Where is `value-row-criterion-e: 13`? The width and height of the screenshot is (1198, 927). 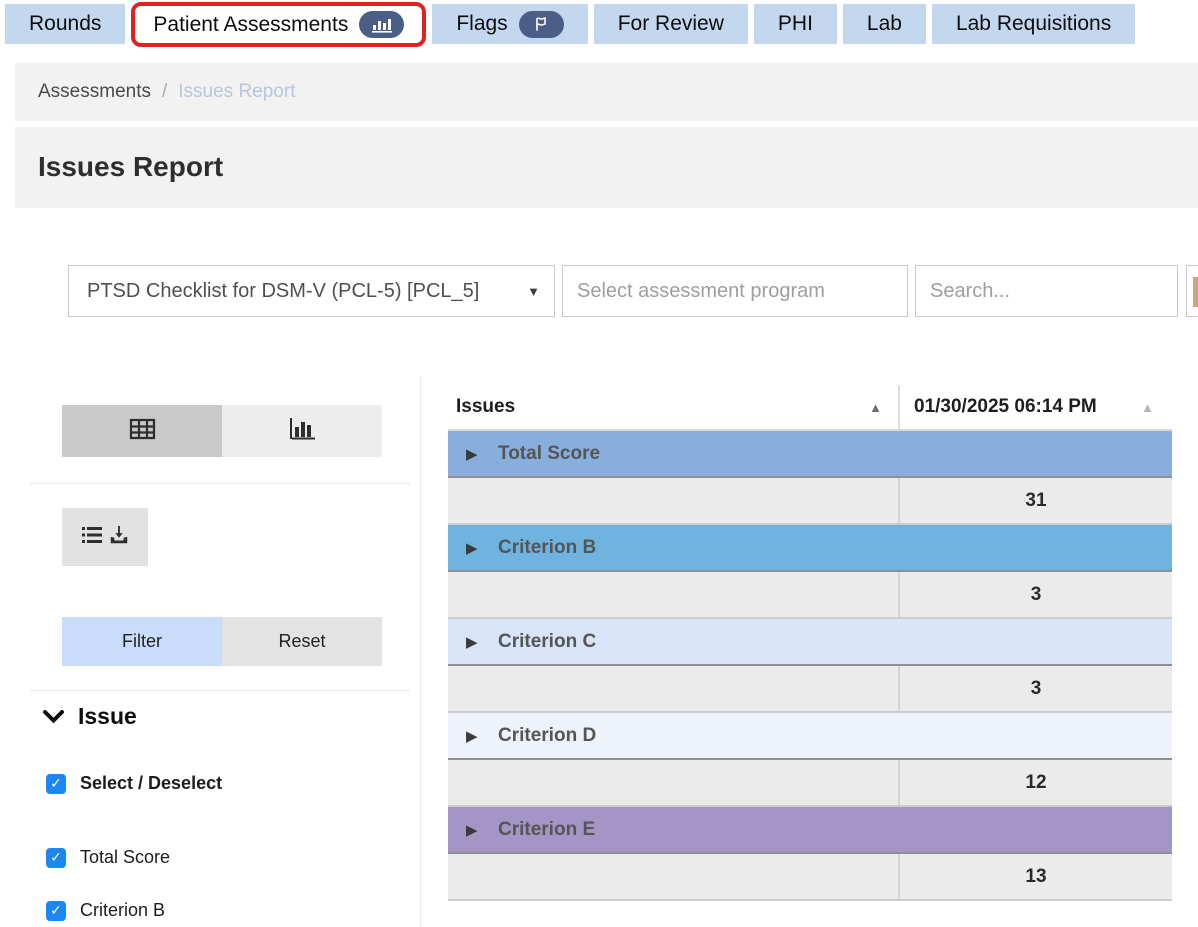 value-row-criterion-e: 13 is located at coordinates (810, 877).